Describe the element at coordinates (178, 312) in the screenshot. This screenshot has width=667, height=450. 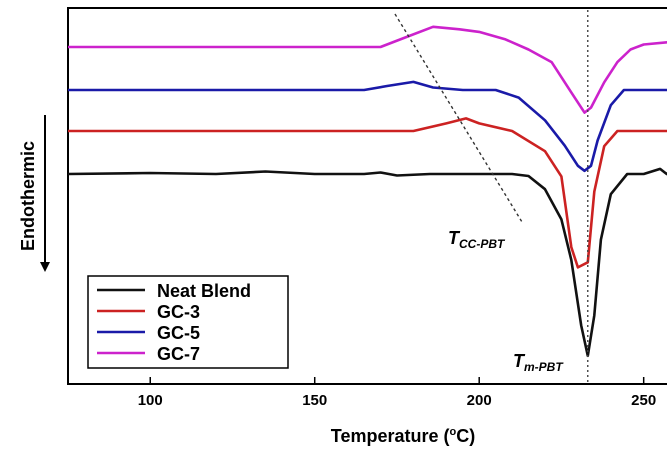
I see `legend-label-gc-3: GC-3` at that location.